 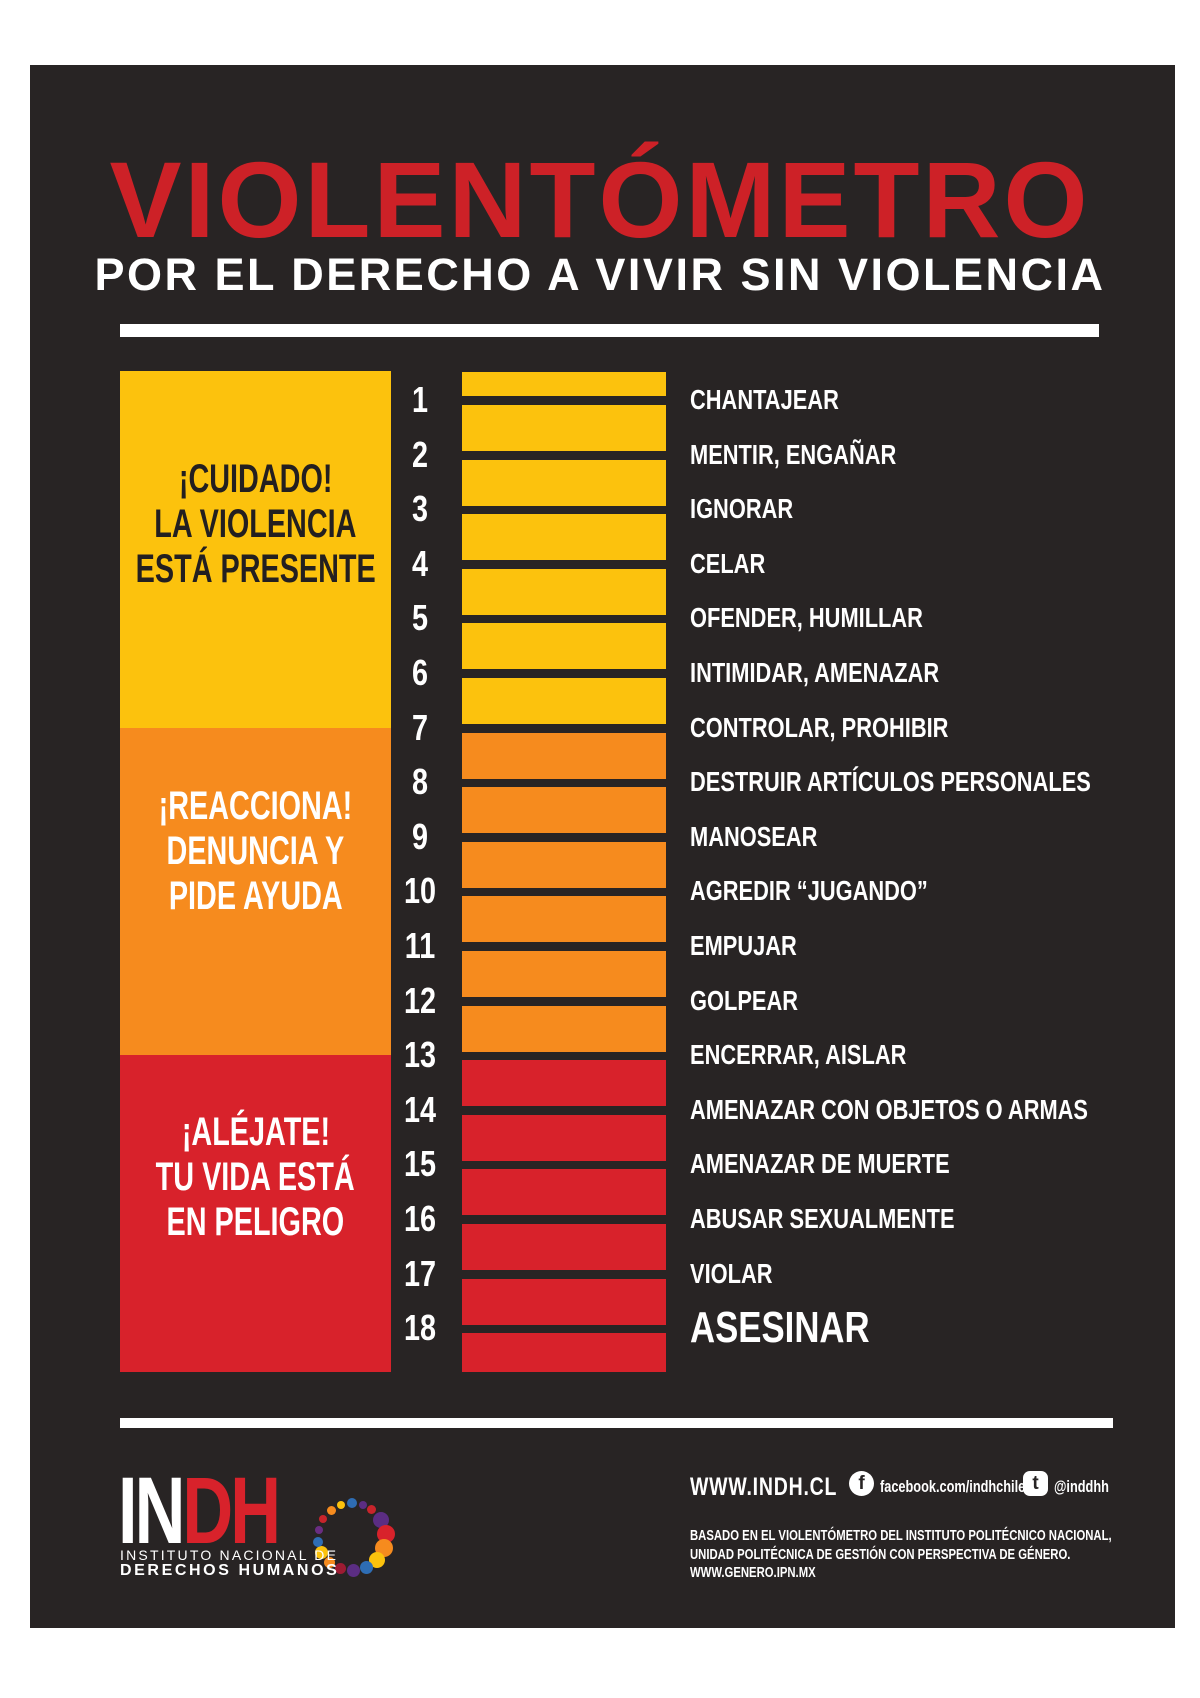 I want to click on zone-text-line: EN PELIGRO, so click(x=255, y=1222).